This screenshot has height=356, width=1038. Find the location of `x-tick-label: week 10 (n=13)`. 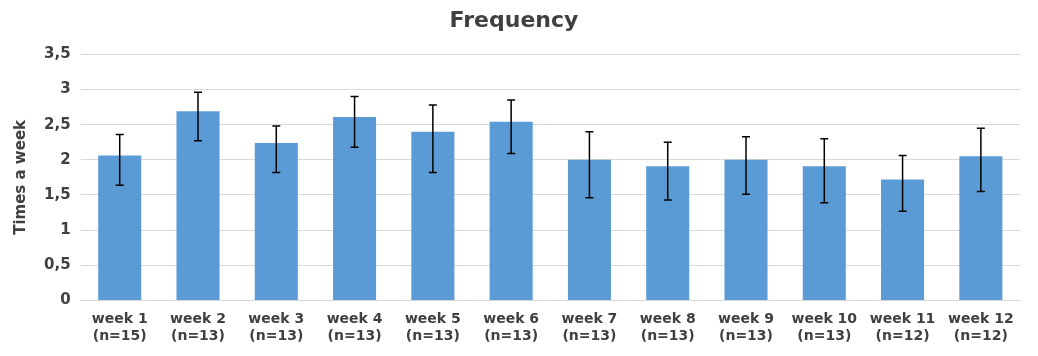

x-tick-label: week 10 (n=13) is located at coordinates (824, 327).